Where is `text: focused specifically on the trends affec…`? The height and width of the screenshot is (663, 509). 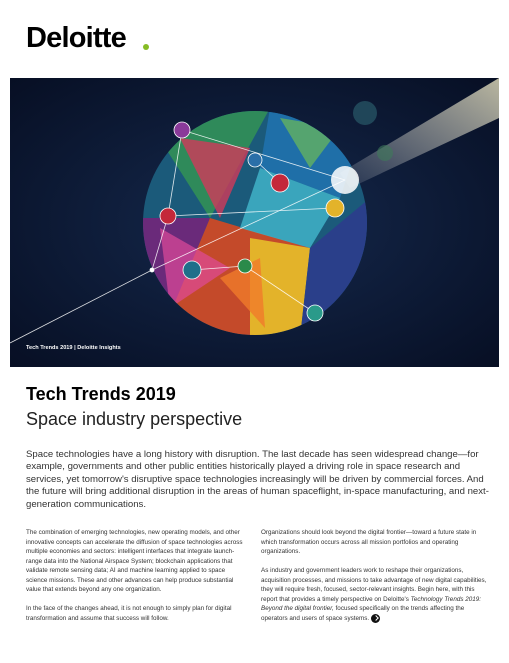 text: focused specifically on the trends affec… is located at coordinates (363, 613).